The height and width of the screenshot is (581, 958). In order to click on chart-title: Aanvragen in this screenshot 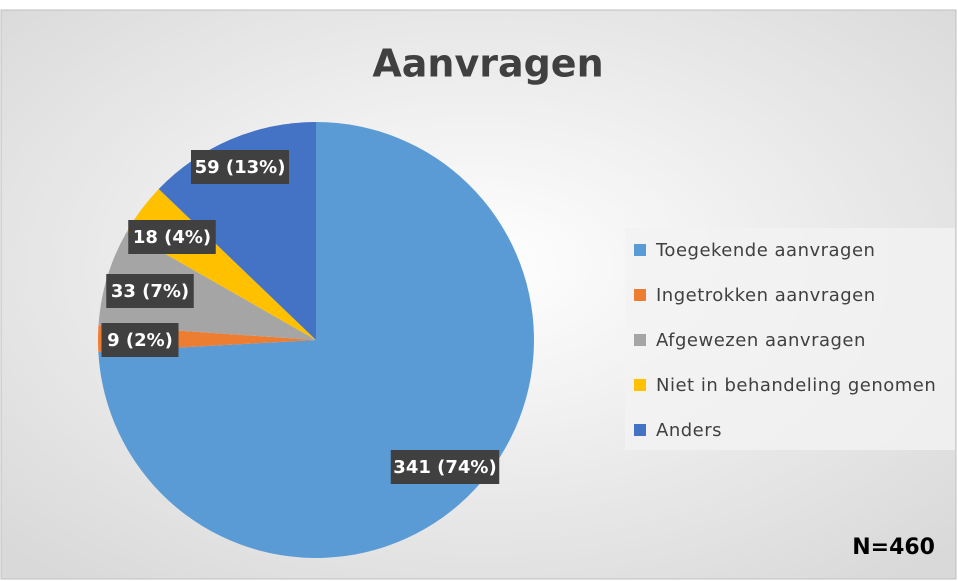, I will do `click(487, 64)`.